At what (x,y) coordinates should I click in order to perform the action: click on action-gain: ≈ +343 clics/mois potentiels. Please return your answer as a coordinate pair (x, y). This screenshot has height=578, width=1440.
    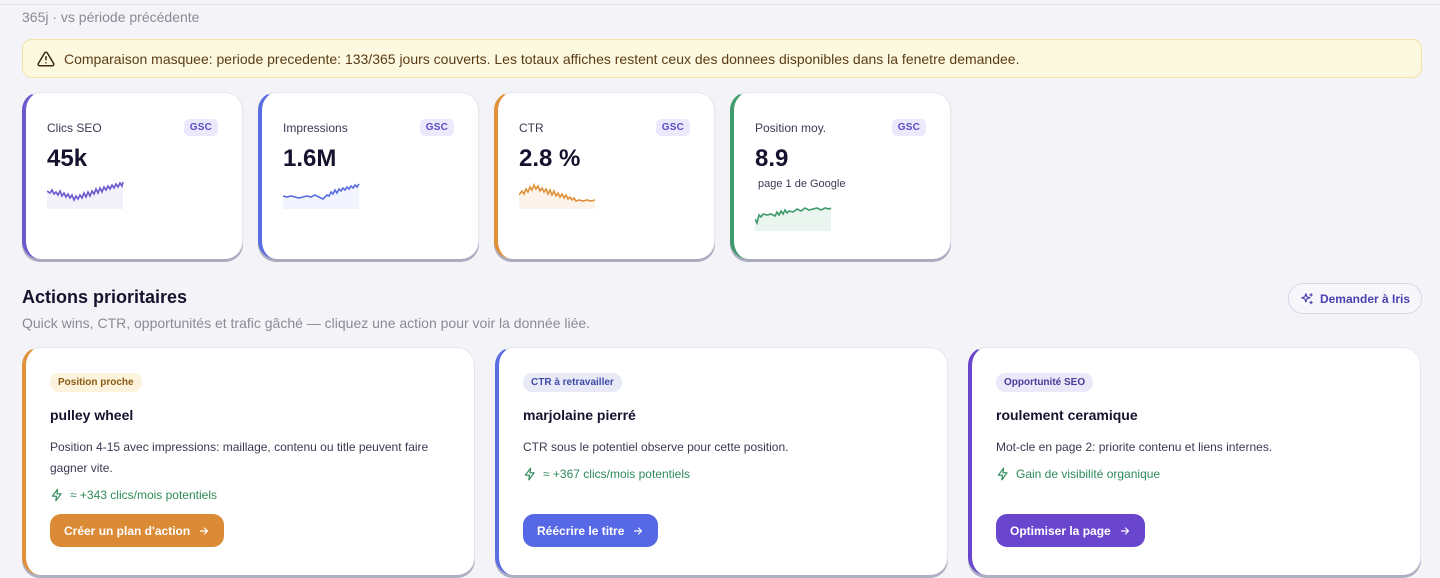
    Looking at the image, I should click on (133, 495).